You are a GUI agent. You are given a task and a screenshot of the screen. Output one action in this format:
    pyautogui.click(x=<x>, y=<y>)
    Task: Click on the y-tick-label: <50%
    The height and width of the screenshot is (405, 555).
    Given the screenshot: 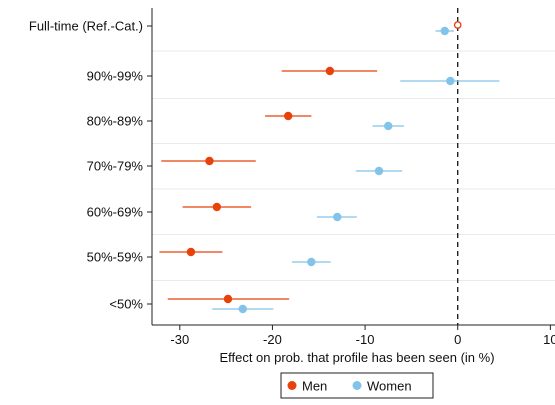 What is the action you would take?
    pyautogui.click(x=126, y=304)
    